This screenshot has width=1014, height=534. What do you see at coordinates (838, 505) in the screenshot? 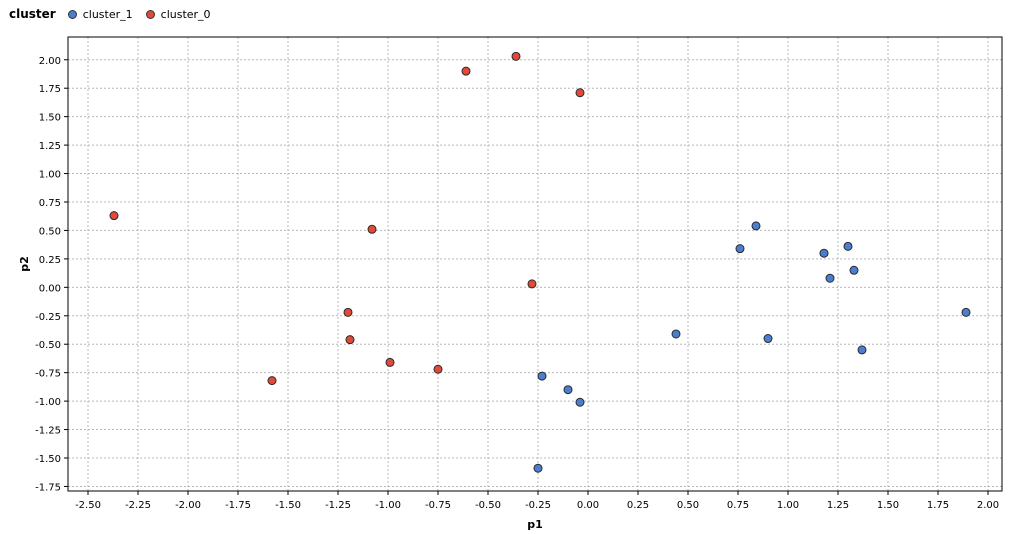
I see `x-tick-label: 1.25` at bounding box center [838, 505].